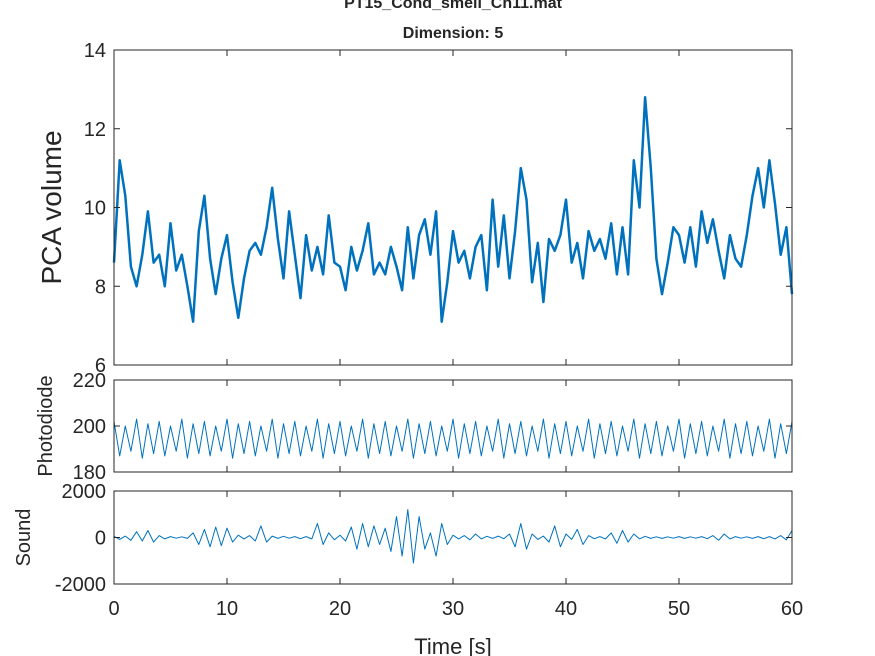 The image size is (875, 656). I want to click on x-tick-label: 40, so click(566, 609).